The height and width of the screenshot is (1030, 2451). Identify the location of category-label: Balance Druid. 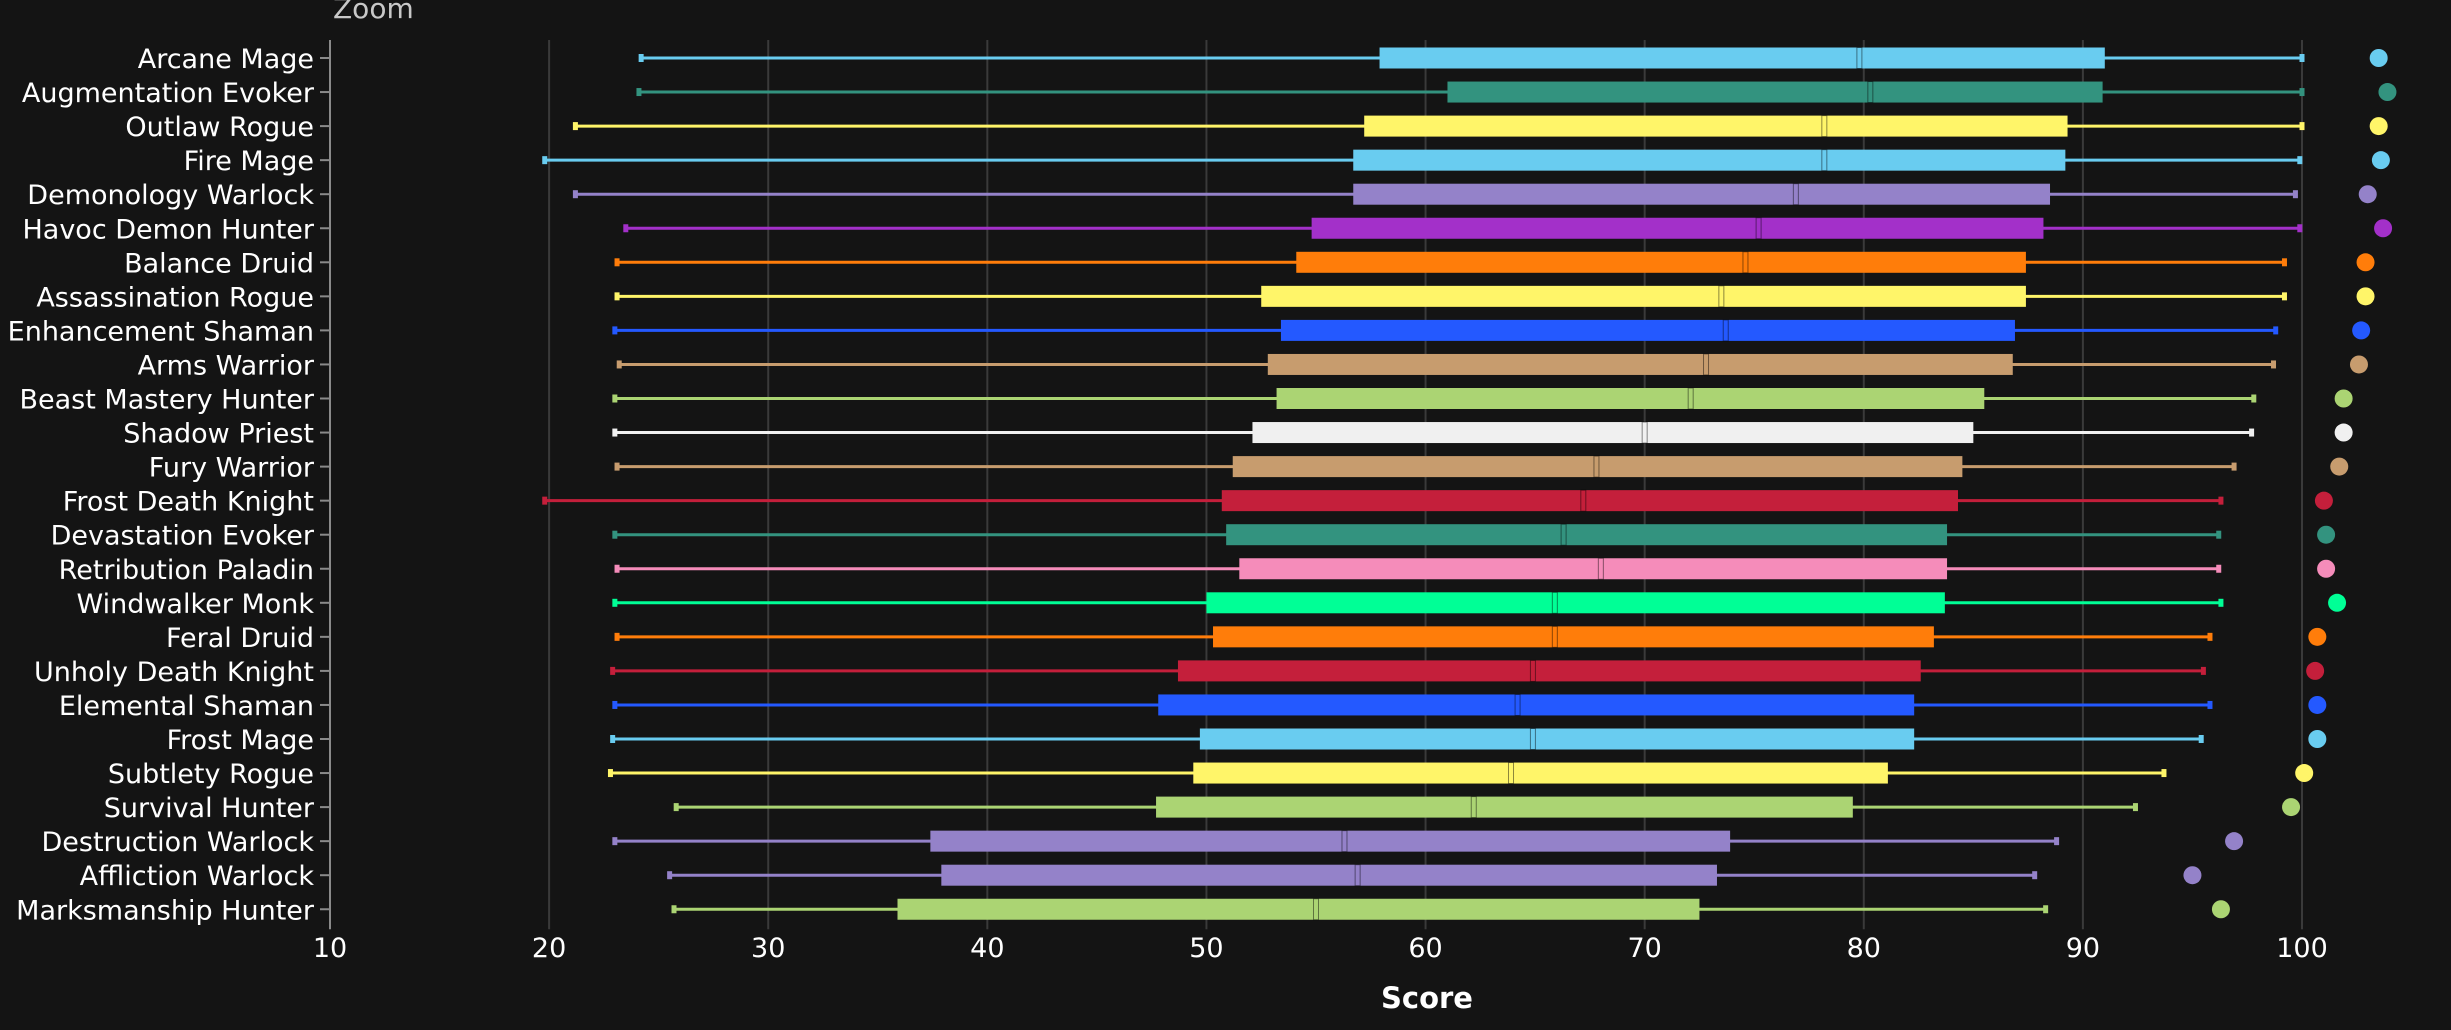
(219, 263).